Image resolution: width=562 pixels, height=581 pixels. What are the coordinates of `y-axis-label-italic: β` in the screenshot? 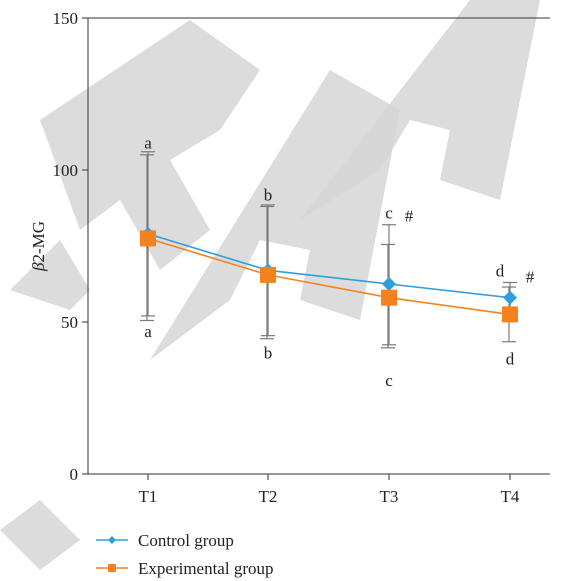 It's located at (38, 267).